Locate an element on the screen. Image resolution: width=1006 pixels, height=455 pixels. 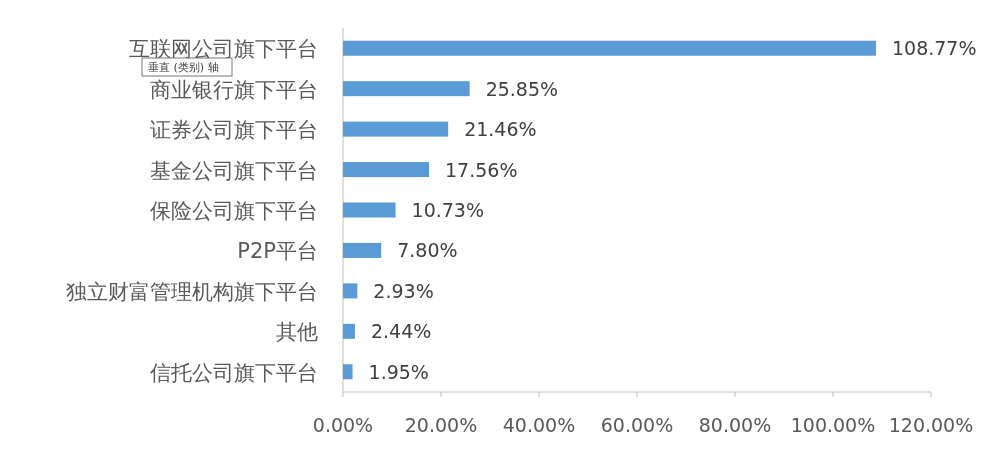
x-tick-label: 80.00% is located at coordinates (735, 425).